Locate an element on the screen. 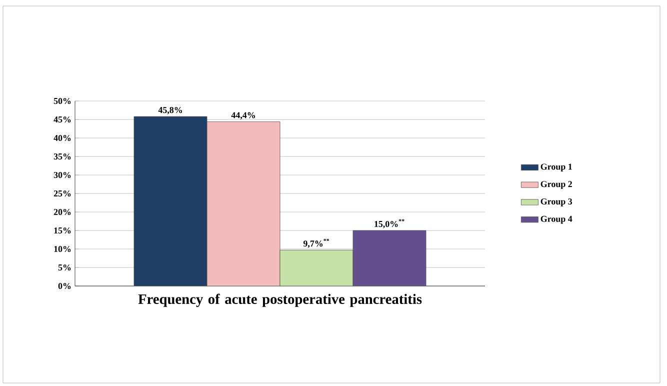 This screenshot has height=386, width=667. x-tick-label: Frequency of acute postoperative pancreatitis is located at coordinates (280, 300).